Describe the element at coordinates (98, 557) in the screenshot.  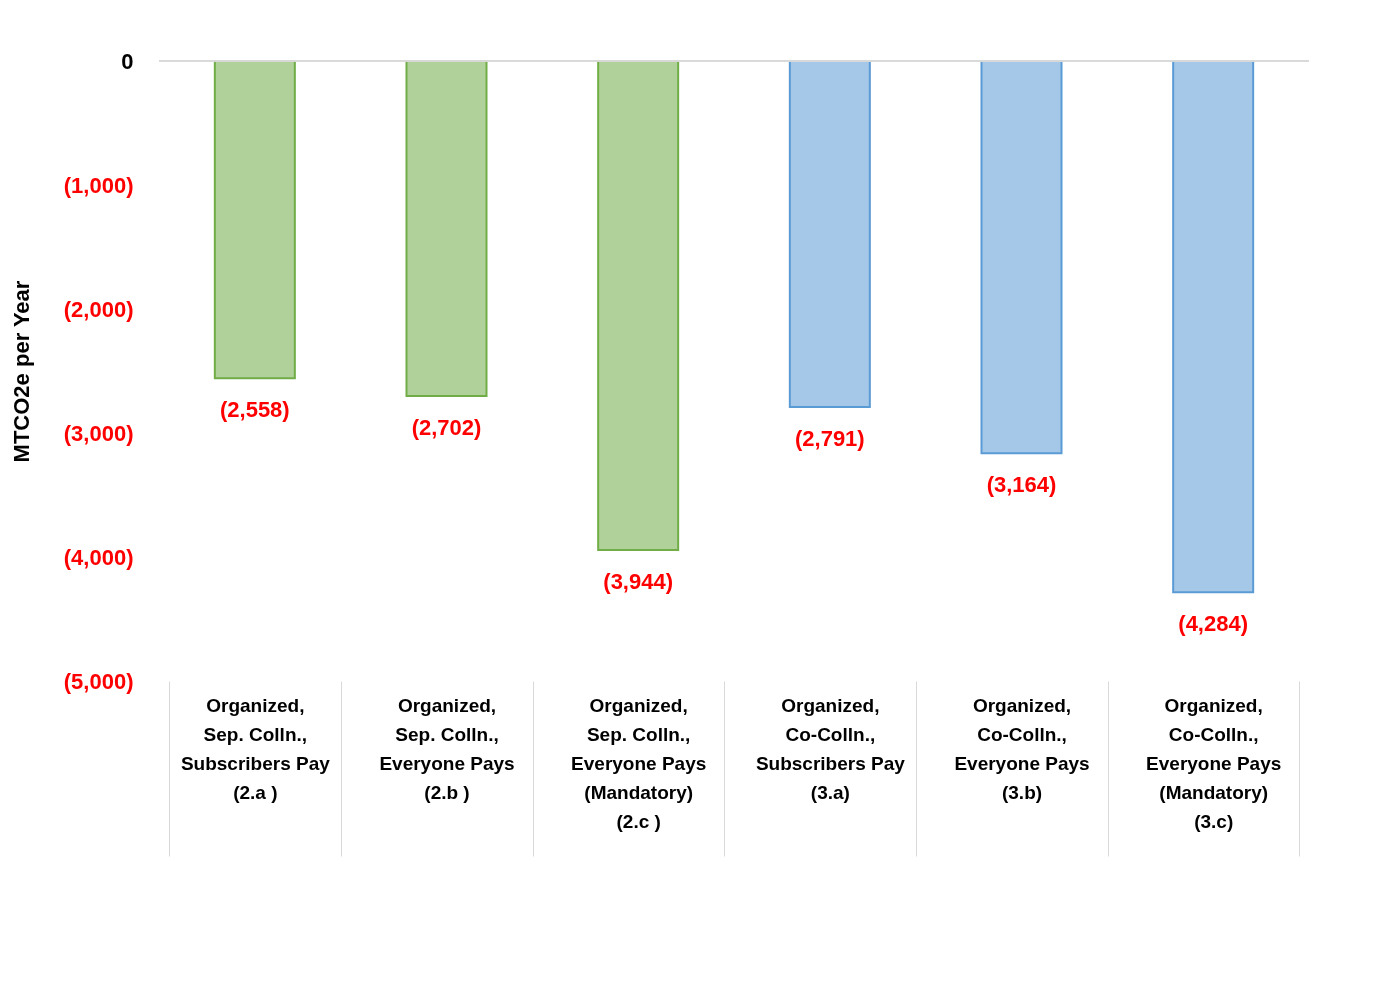
I see `y-tick-label: (4,000)` at that location.